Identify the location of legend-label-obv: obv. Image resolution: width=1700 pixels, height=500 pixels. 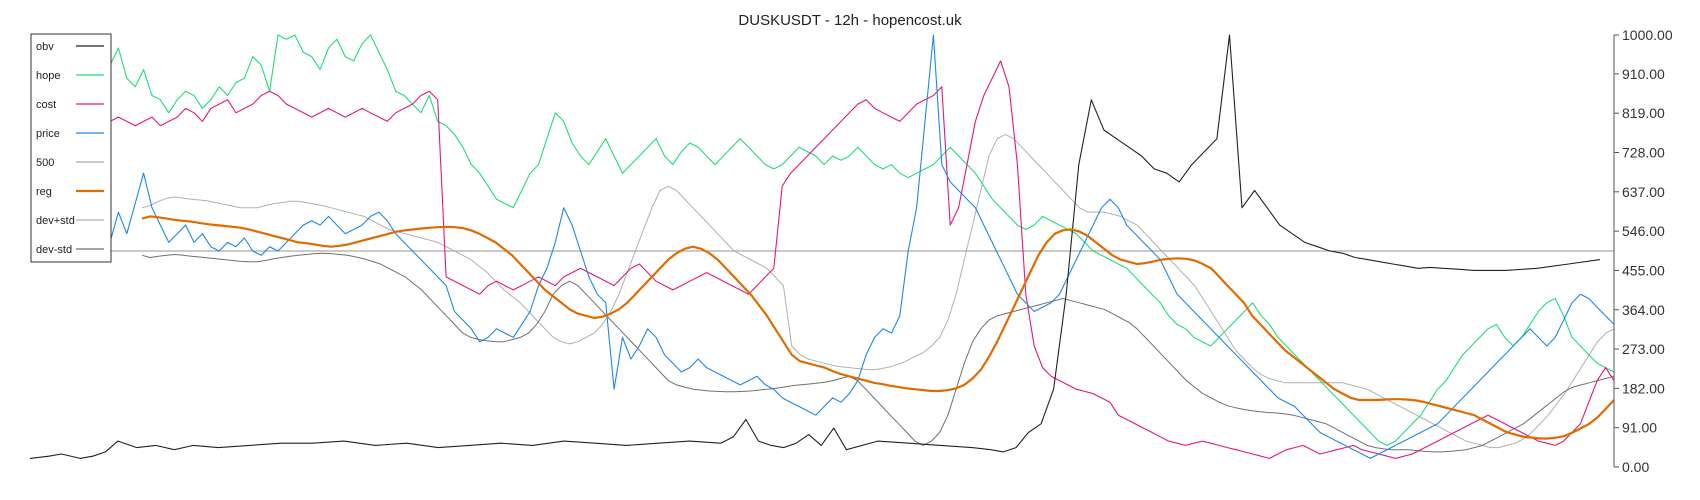
(45, 47).